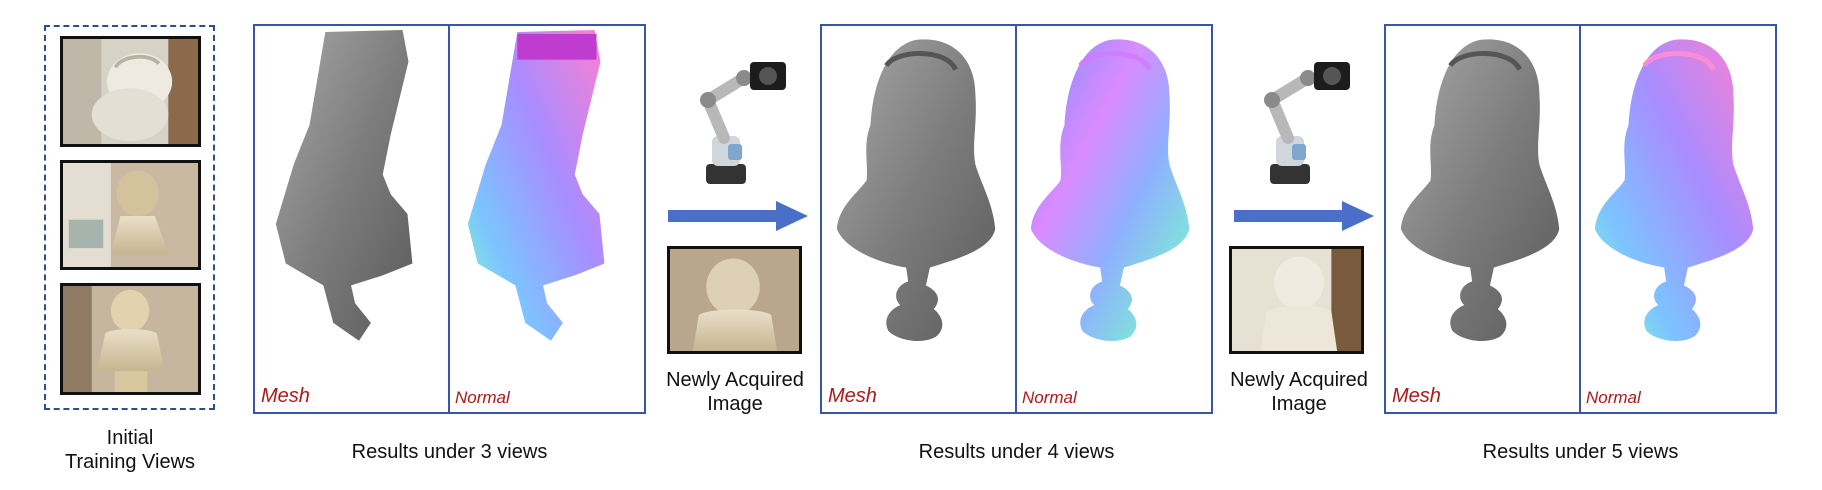 This screenshot has height=490, width=1822. Describe the element at coordinates (358, 219) in the screenshot. I see `coarse-mesh-render` at that location.